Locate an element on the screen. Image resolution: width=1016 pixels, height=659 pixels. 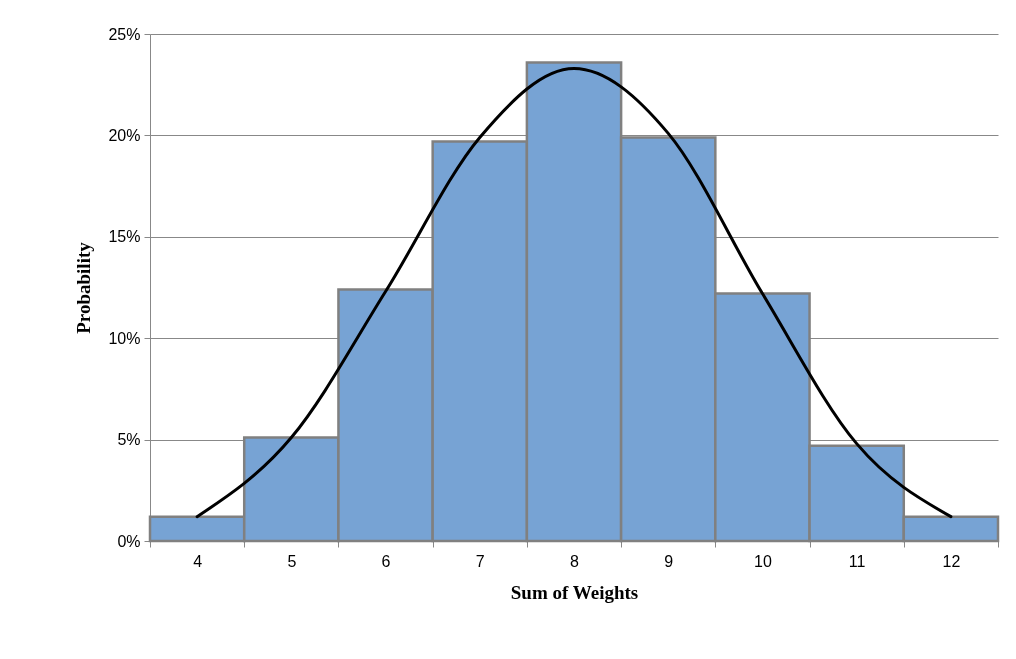
y-tick-label: 5% is located at coordinates (129, 440).